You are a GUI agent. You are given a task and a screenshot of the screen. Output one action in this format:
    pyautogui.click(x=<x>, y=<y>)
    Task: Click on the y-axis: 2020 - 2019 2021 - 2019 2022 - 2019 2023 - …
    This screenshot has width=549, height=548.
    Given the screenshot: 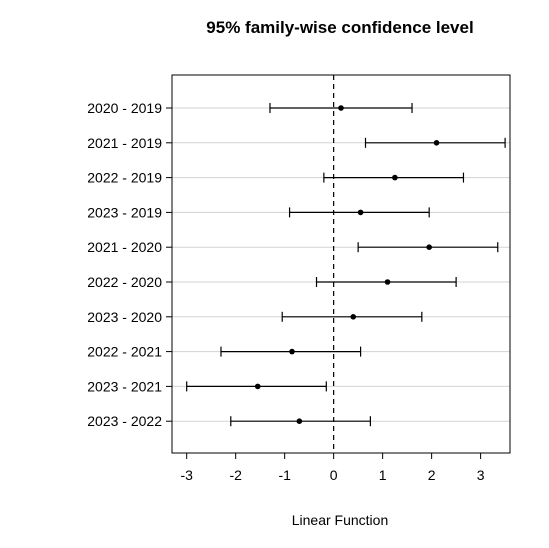 What is the action you would take?
    pyautogui.click(x=129, y=264)
    